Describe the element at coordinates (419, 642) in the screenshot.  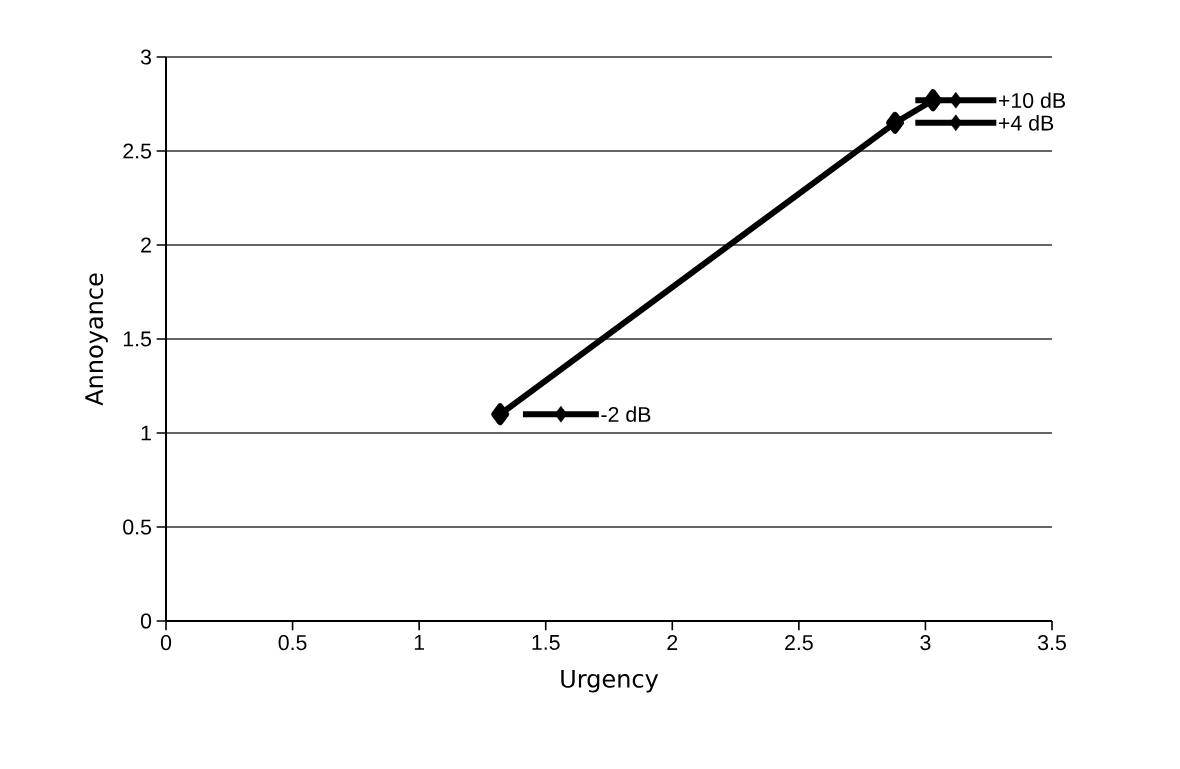
I see `x-tick-label: 1` at that location.